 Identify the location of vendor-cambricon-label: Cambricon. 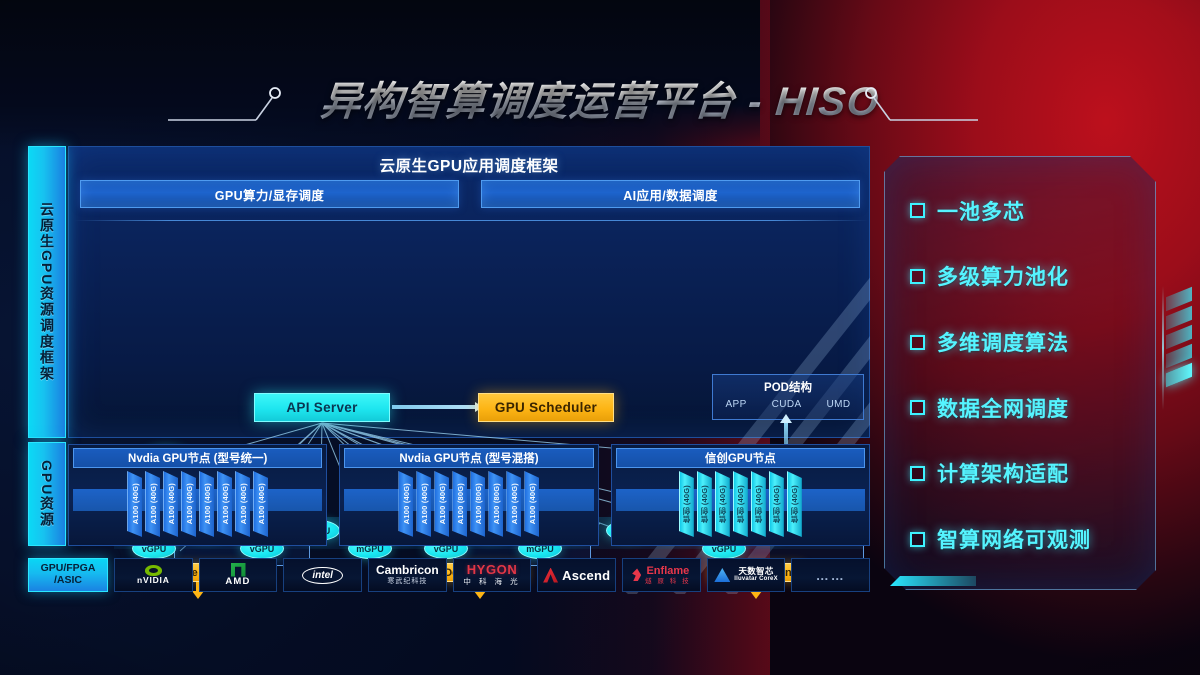
(407, 570).